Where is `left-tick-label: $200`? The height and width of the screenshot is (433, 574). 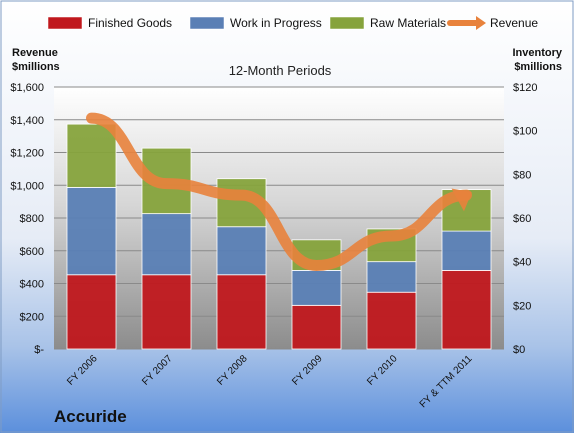 left-tick-label: $200 is located at coordinates (32, 317).